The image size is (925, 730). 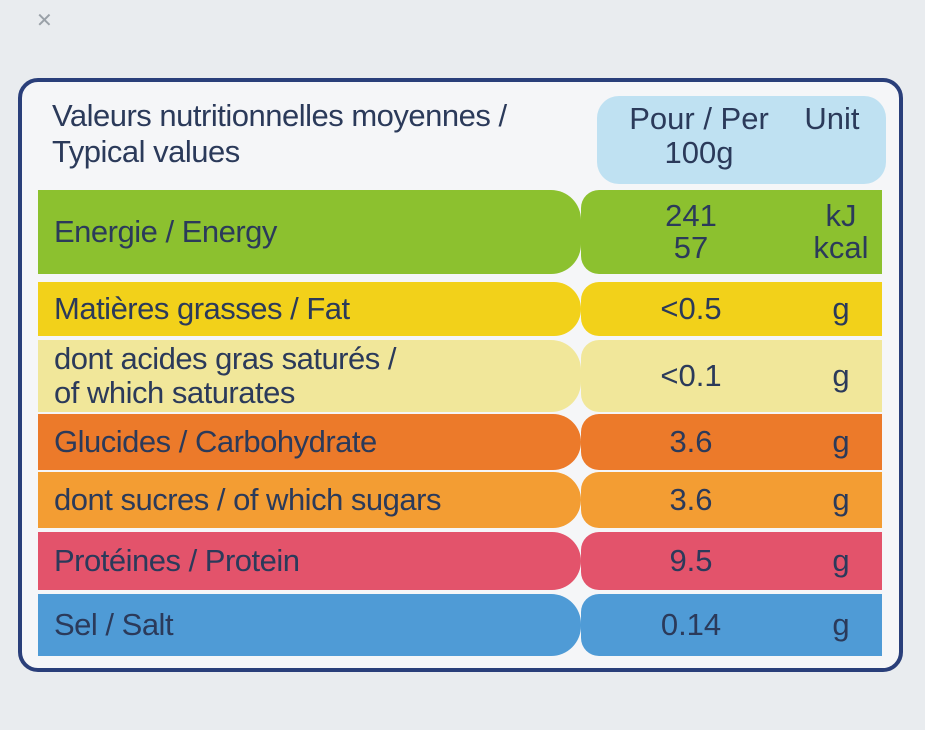 I want to click on nutrient-name: Glucides / Carbohydrate, so click(x=309, y=442).